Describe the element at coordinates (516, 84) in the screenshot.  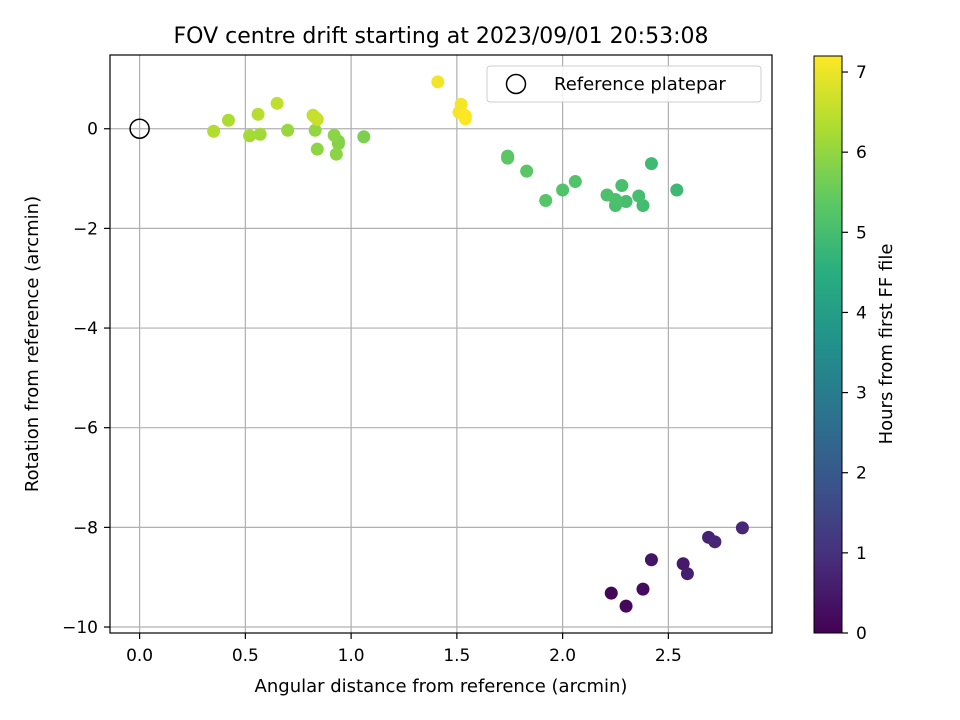
I see `legend-marker` at that location.